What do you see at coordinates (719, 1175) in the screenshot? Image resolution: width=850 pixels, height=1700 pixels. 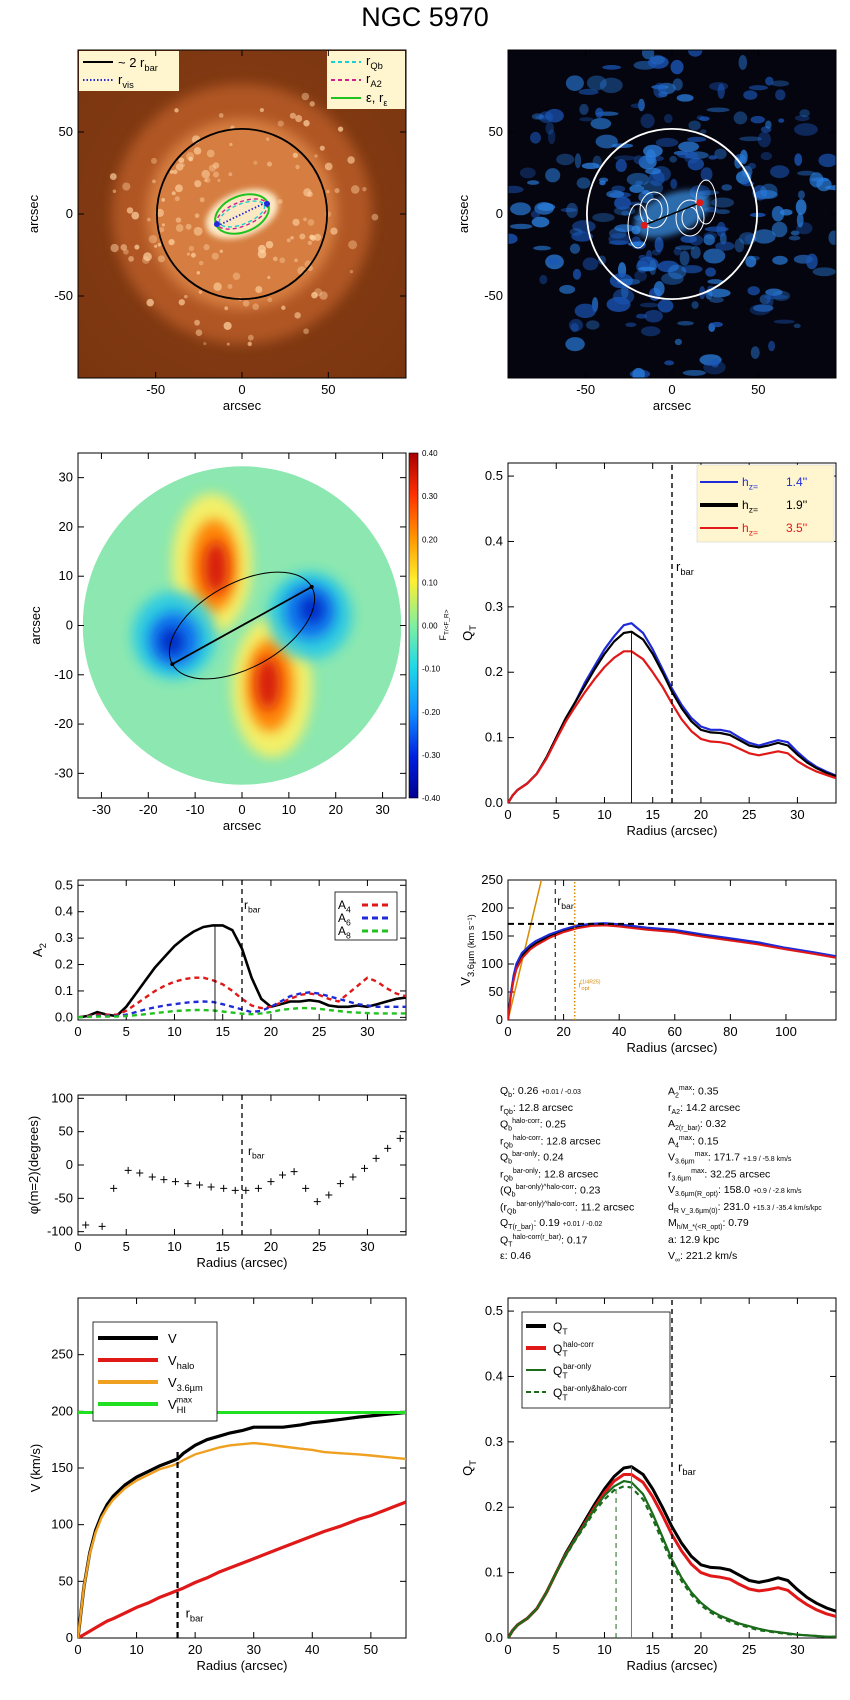 I see `stat-row: r3.6µmmax: 32.25 arcsec` at bounding box center [719, 1175].